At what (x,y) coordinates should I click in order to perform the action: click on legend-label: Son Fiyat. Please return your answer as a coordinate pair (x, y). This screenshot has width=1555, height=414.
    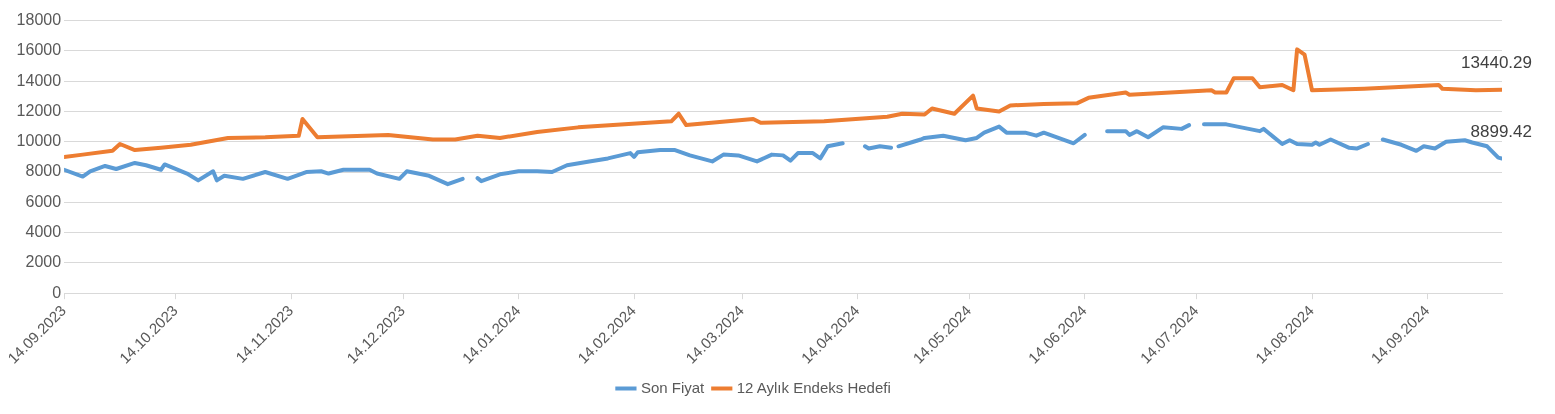
    Looking at the image, I should click on (673, 387).